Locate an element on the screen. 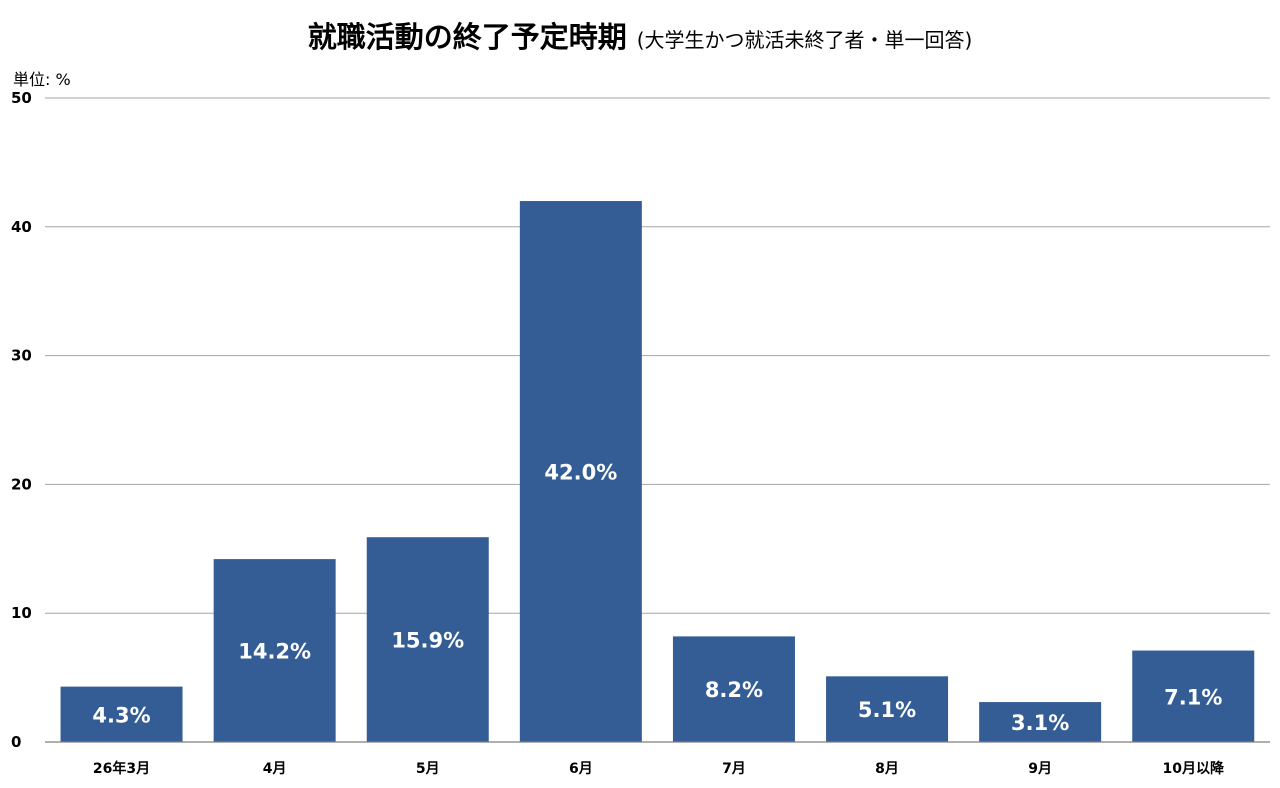 The width and height of the screenshot is (1280, 788). y-tick-label: 40 is located at coordinates (21, 227).